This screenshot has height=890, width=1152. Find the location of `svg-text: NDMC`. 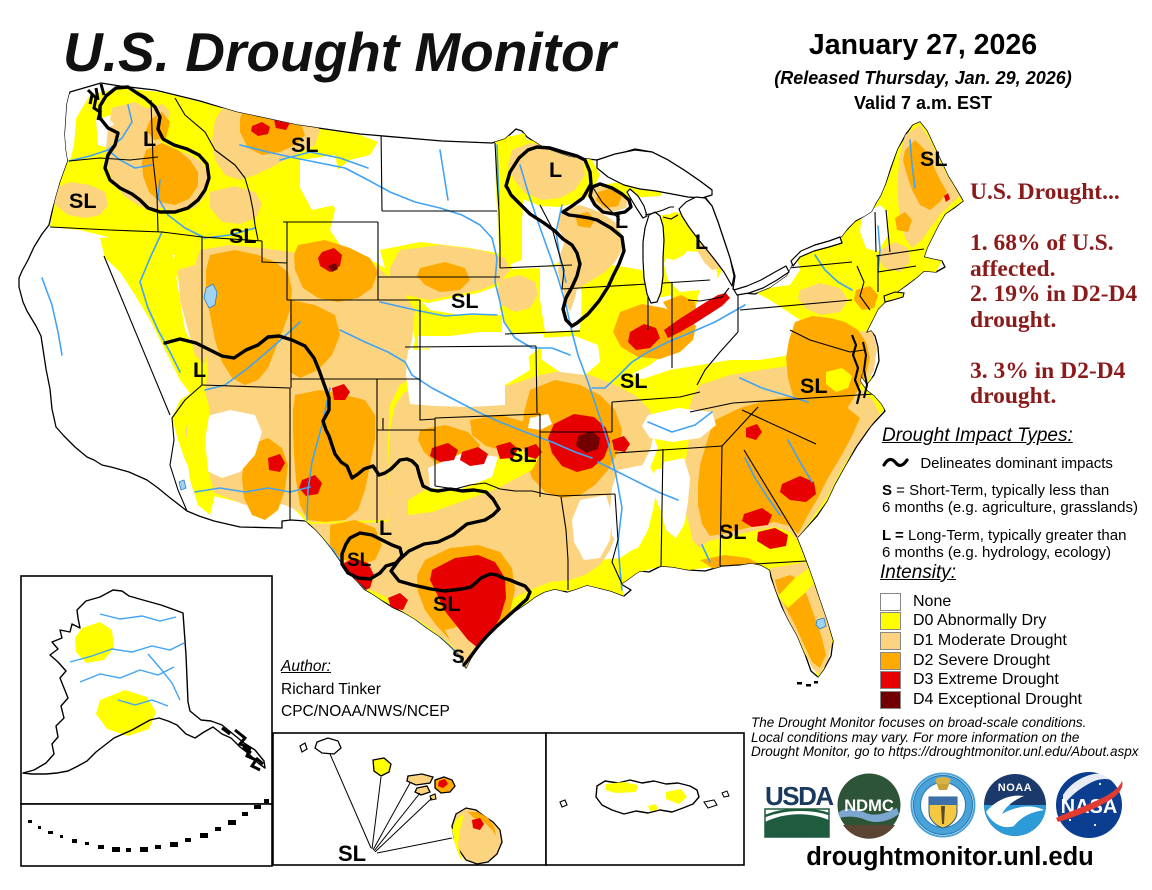

svg-text: NDMC is located at coordinates (869, 806).